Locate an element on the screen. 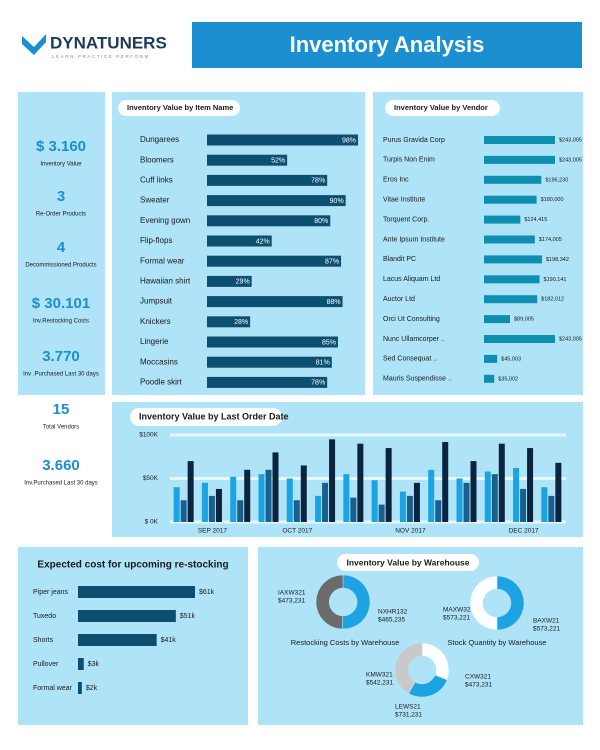 This screenshot has height=750, width=600. category-label: Eros Inc is located at coordinates (396, 180).